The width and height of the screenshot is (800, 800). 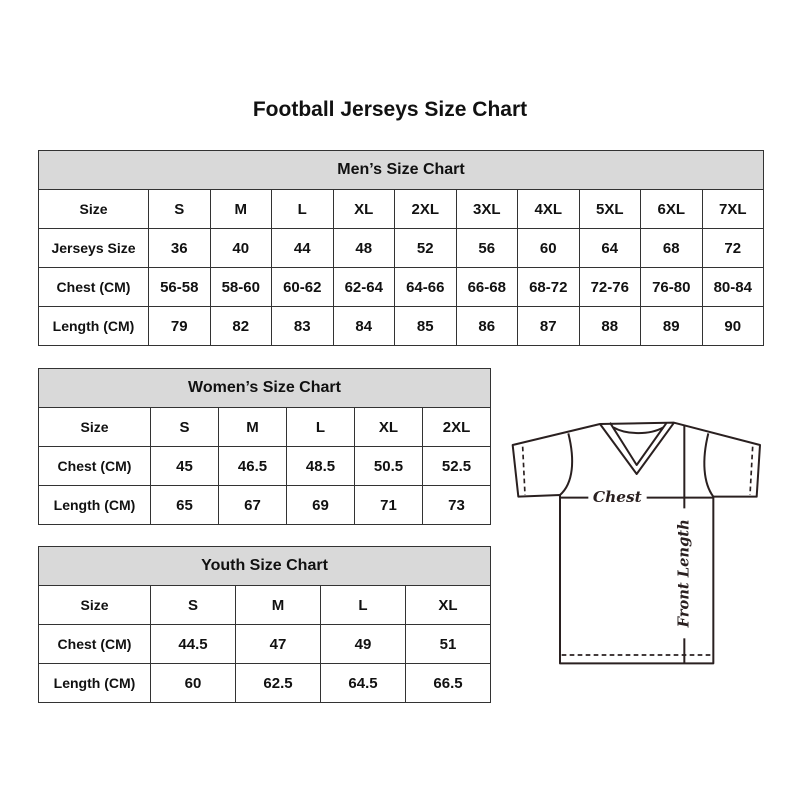 I want to click on table-cell: 68, so click(x=671, y=248).